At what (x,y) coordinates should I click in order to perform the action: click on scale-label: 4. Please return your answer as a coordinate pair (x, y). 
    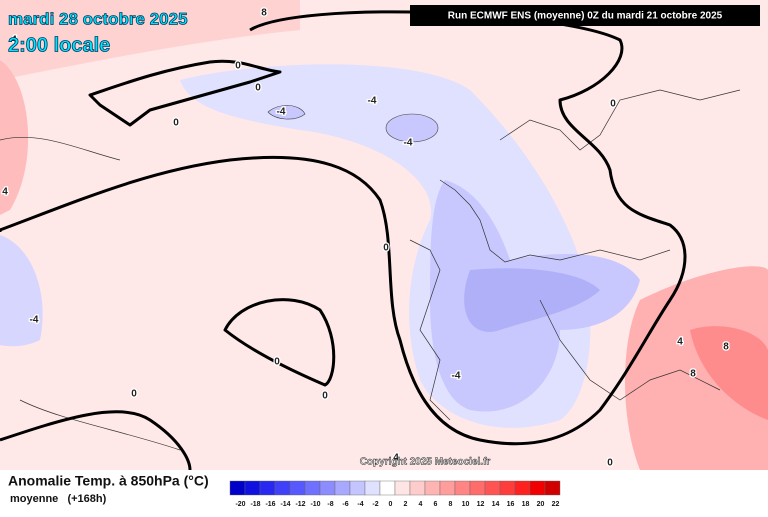
    Looking at the image, I should click on (421, 504).